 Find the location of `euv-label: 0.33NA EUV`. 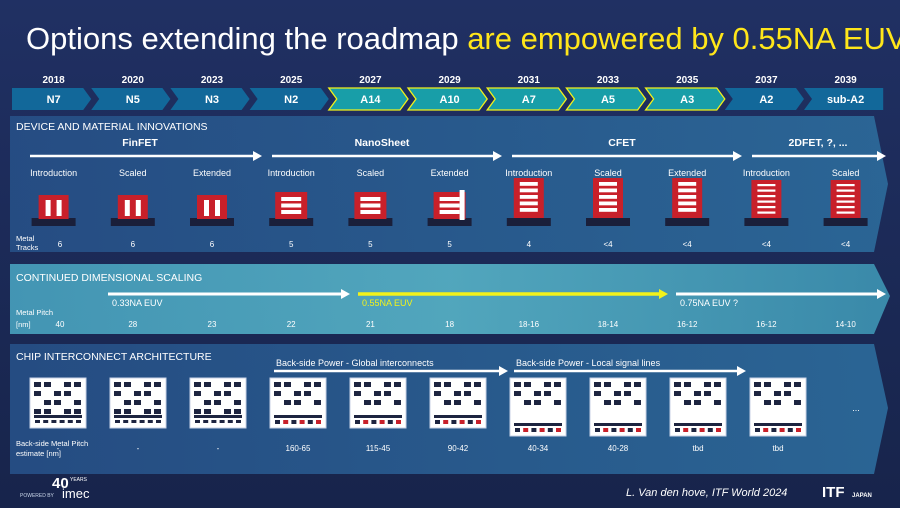

euv-label: 0.33NA EUV is located at coordinates (137, 303).